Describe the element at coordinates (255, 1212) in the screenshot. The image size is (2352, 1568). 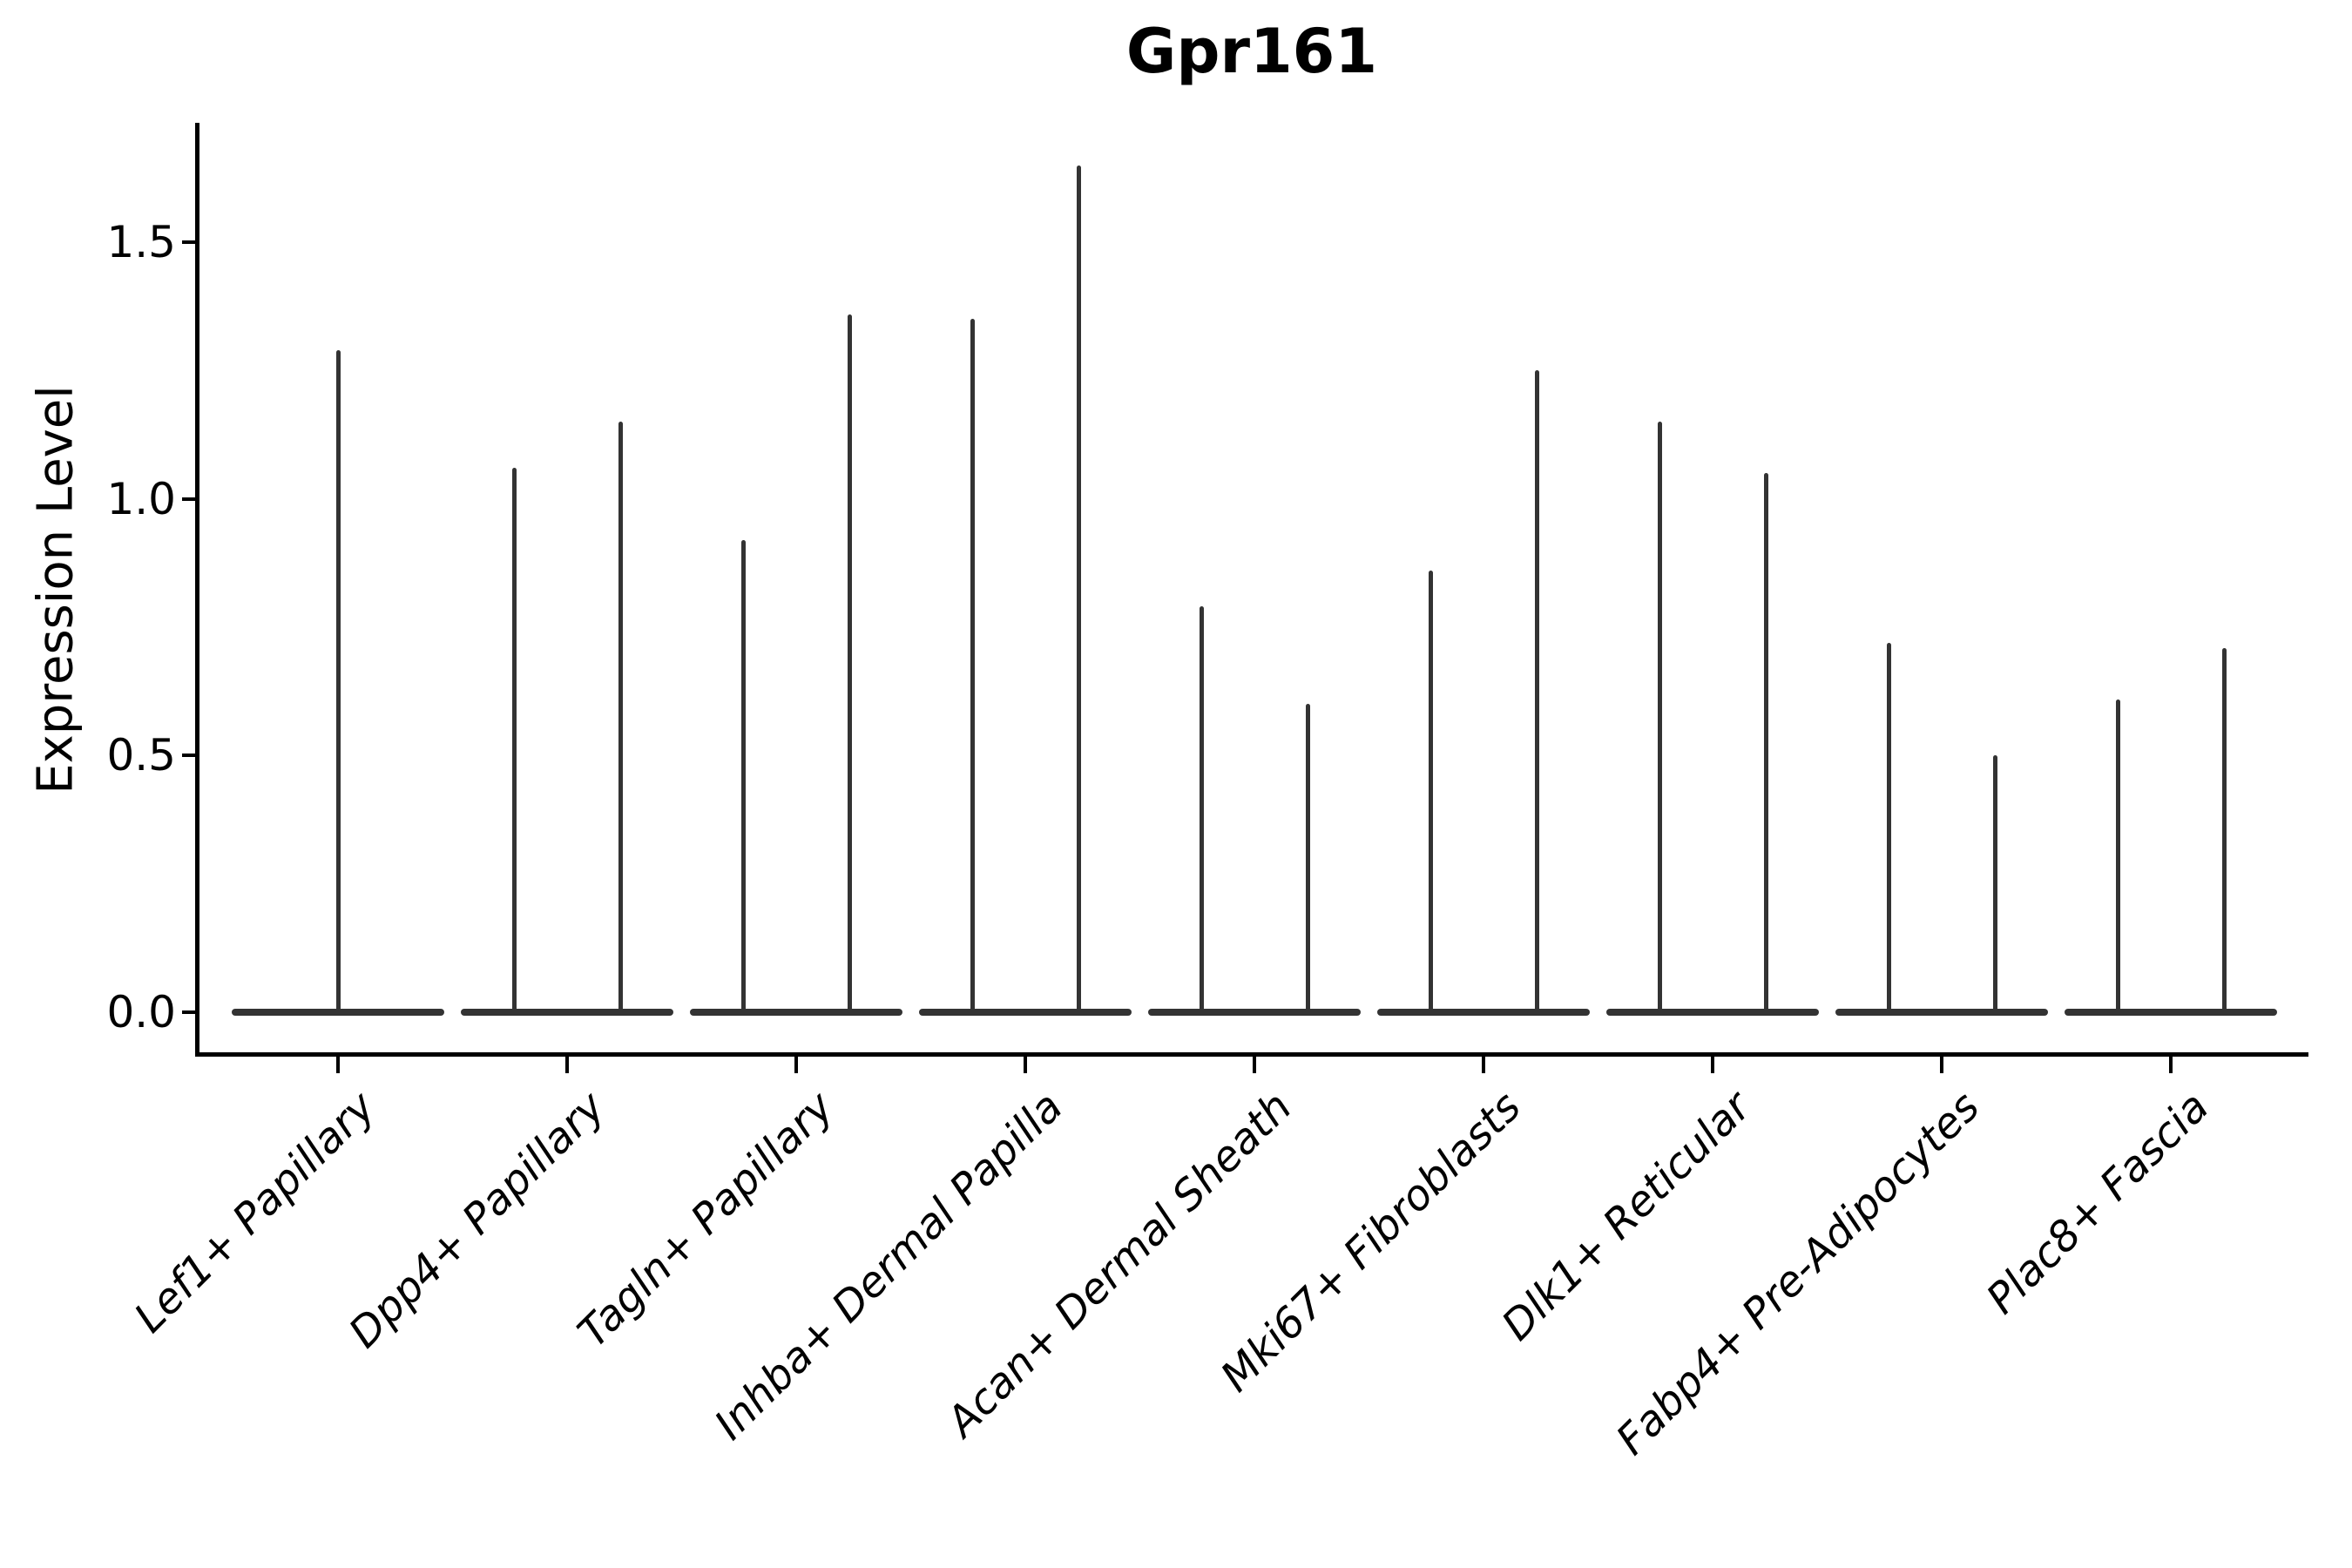
I see `x-tick-label: Lef1+ Papillary` at that location.